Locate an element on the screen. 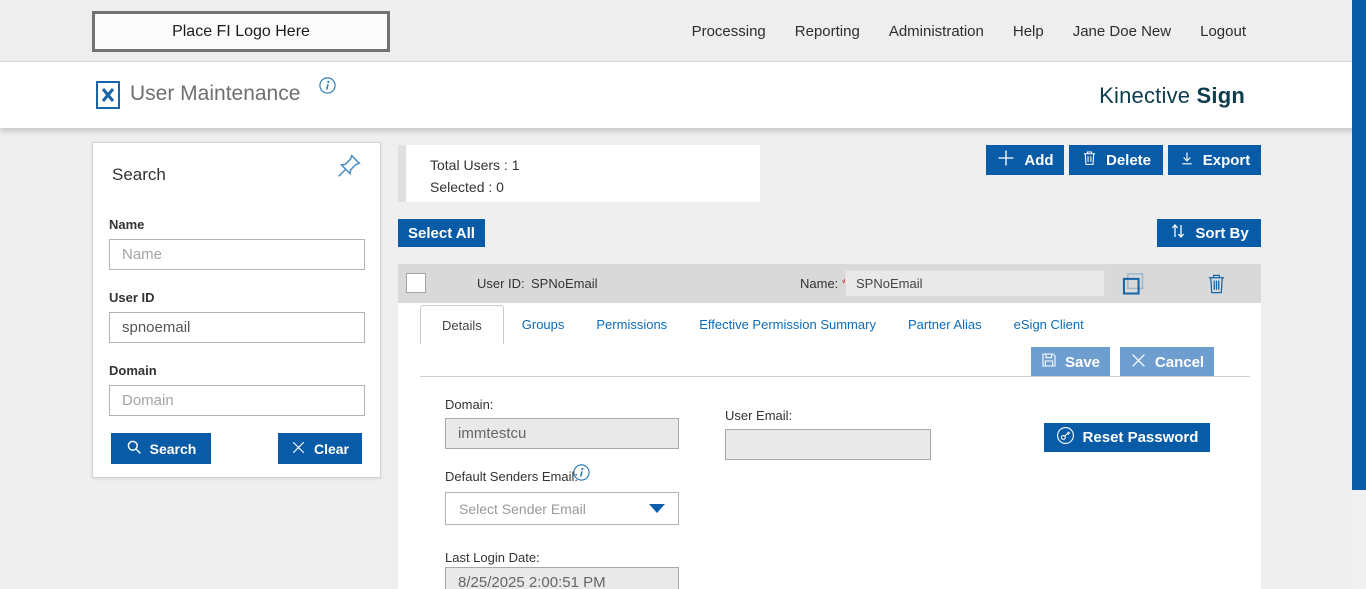  export-button: Export is located at coordinates (1214, 160).